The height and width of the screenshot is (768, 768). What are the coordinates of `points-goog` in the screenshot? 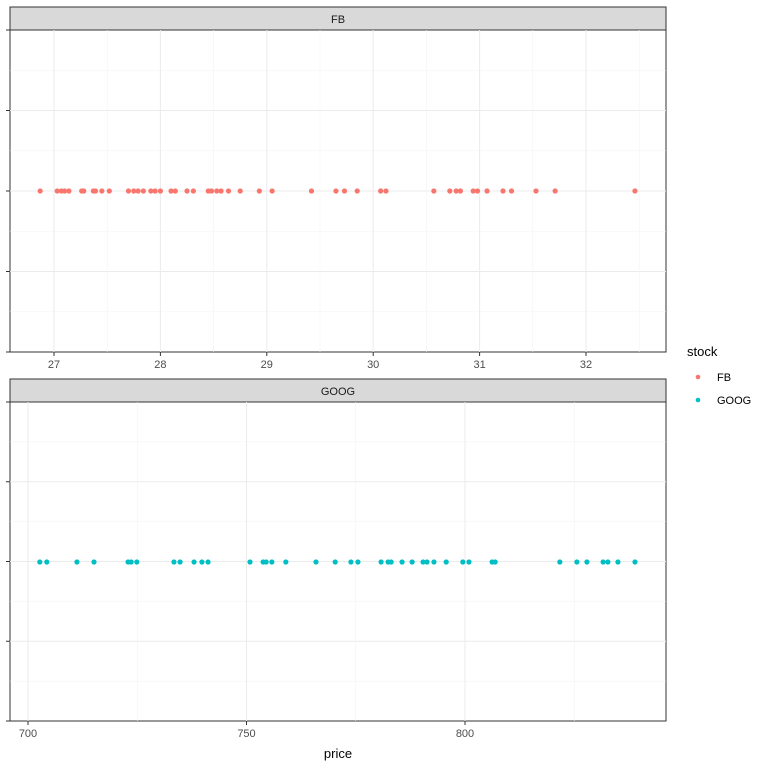 It's located at (337, 562).